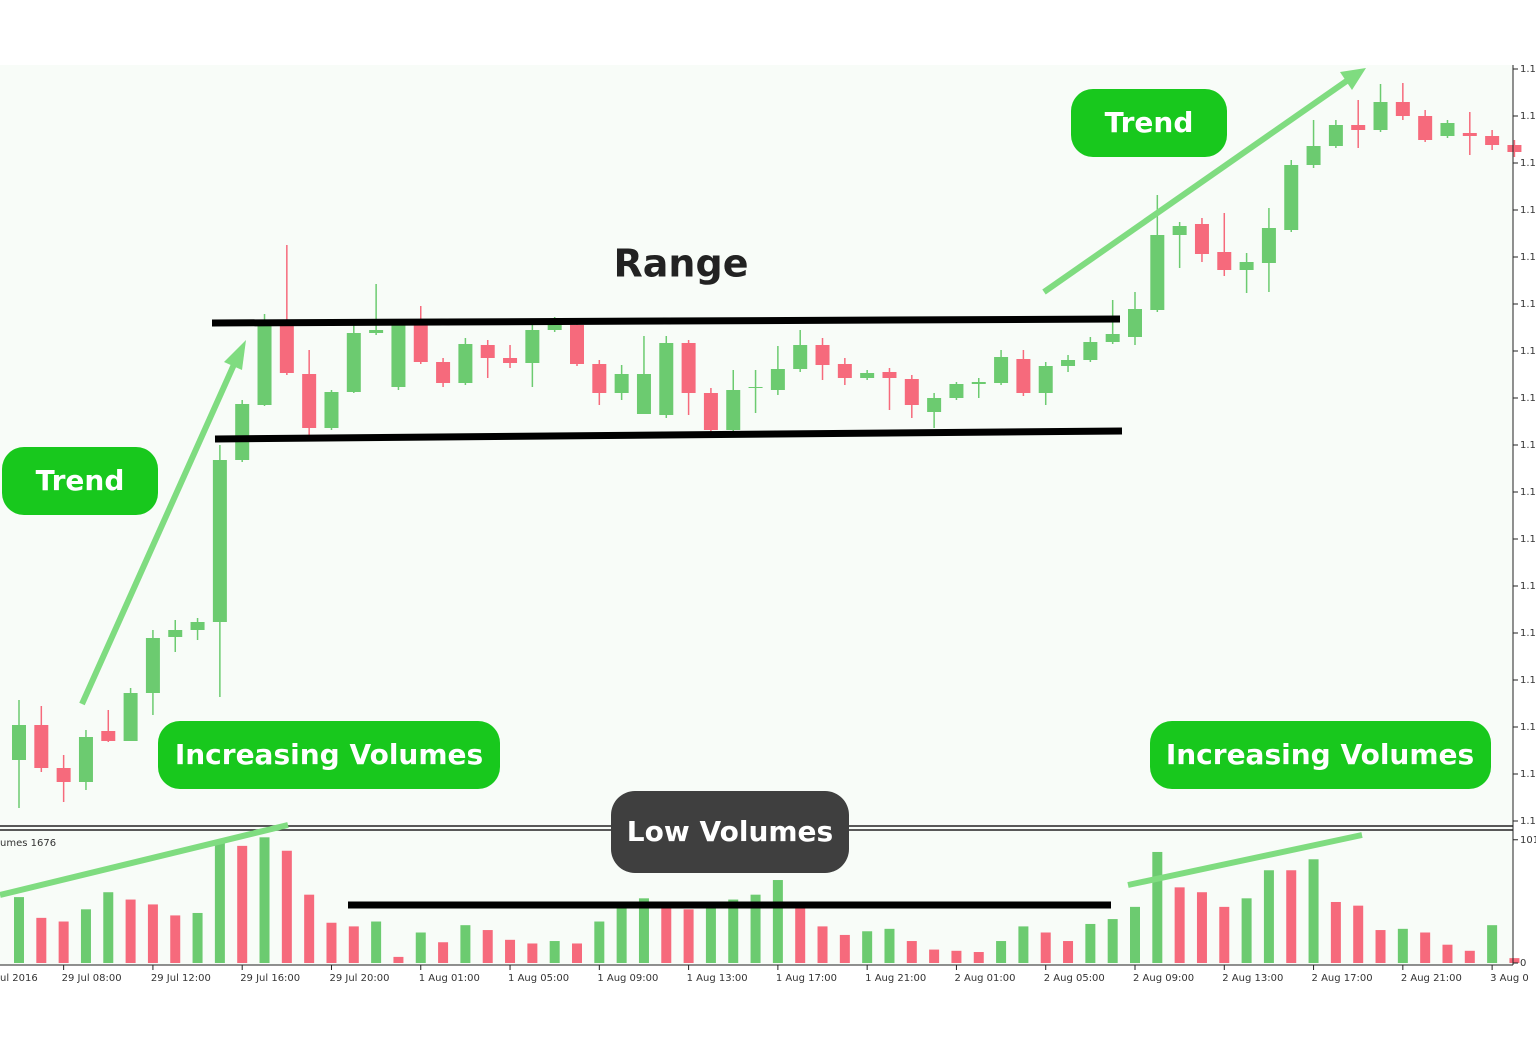 The height and width of the screenshot is (1057, 1536). Describe the element at coordinates (144, 860) in the screenshot. I see `volume-trend-line` at that location.